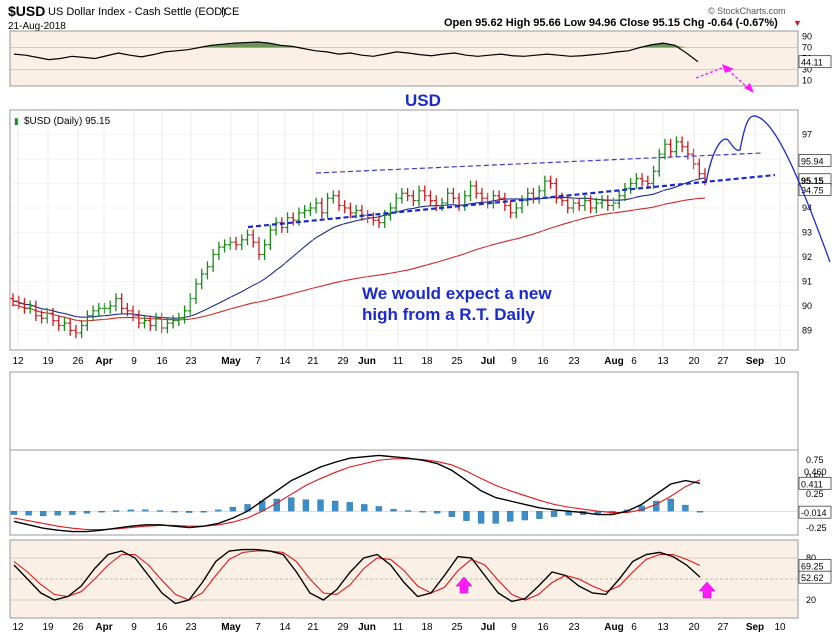 Image resolution: width=832 pixels, height=639 pixels. What do you see at coordinates (707, 590) in the screenshot?
I see `magenta-up-arrow-icon` at bounding box center [707, 590].